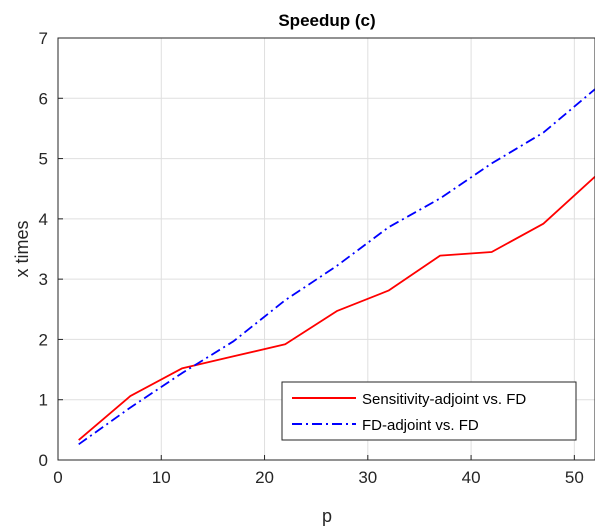 Image resolution: width=595 pixels, height=527 pixels. What do you see at coordinates (43, 460) in the screenshot?
I see `y-tick-label: 0` at bounding box center [43, 460].